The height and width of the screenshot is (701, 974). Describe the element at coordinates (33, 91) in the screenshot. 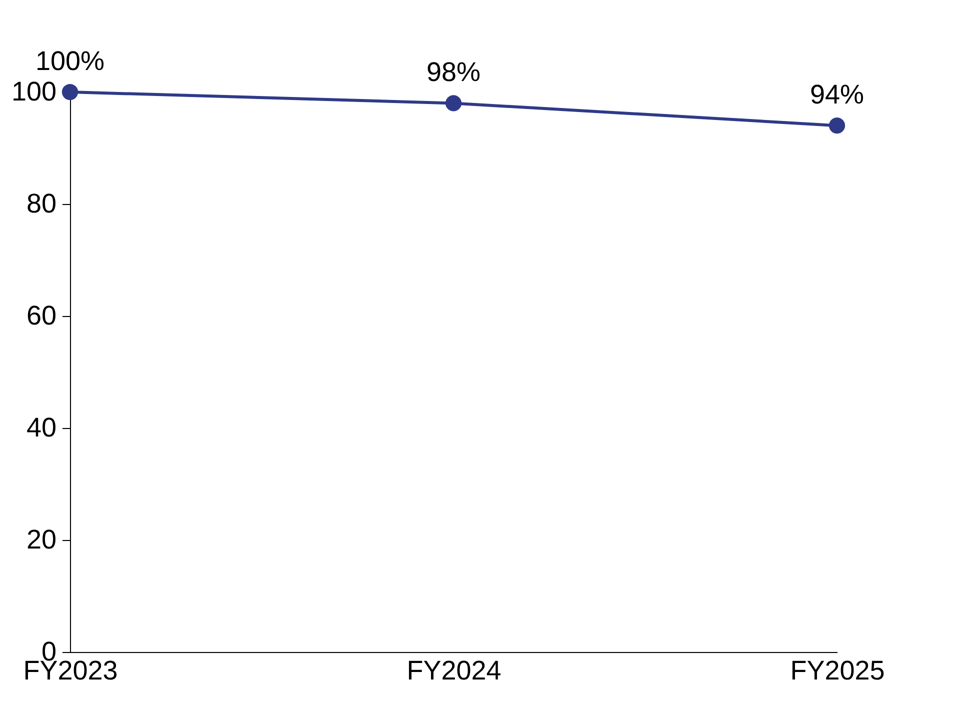

I see `y-tick-label: 100` at that location.